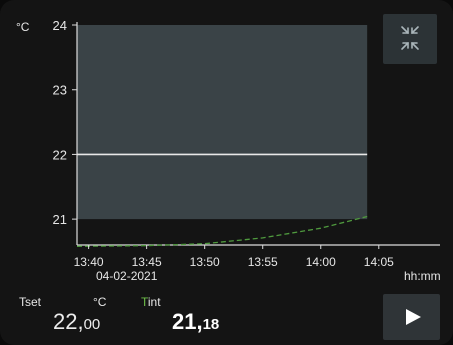 Image resolution: width=453 pixels, height=345 pixels. What do you see at coordinates (68, 321) in the screenshot?
I see `tset-value-integer: 22,` at bounding box center [68, 321].